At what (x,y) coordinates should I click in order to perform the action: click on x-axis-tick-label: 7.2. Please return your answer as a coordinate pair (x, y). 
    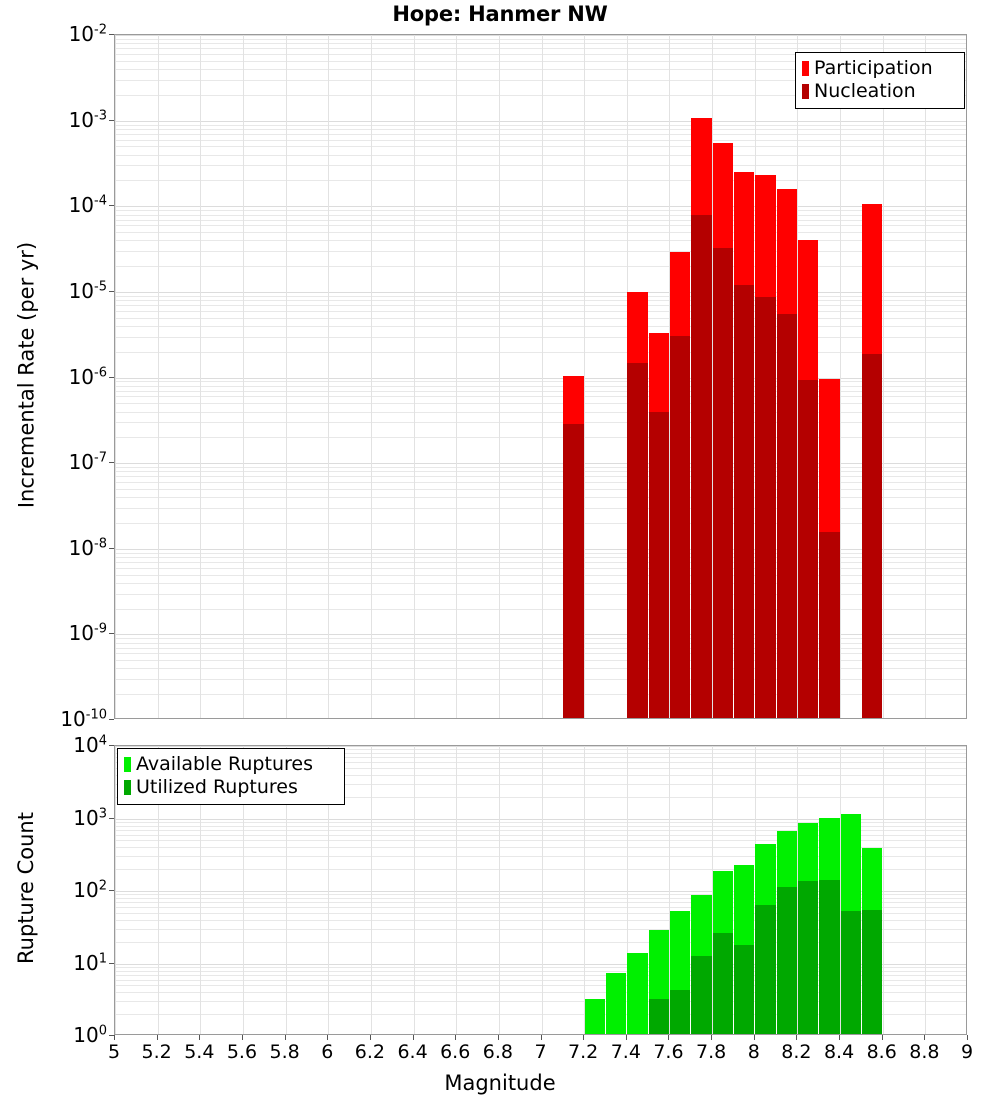
    Looking at the image, I should click on (583, 1052).